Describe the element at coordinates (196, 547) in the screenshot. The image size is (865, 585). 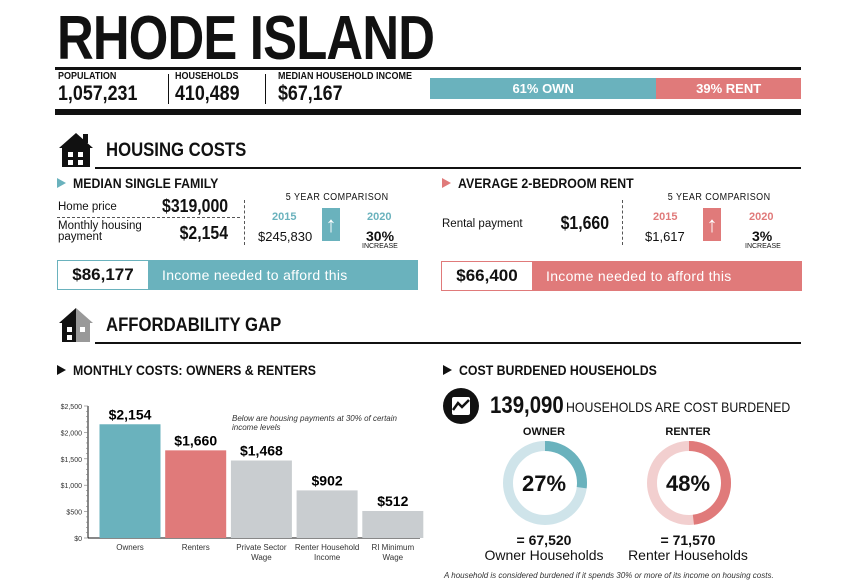
I see `category-label: Renters` at that location.